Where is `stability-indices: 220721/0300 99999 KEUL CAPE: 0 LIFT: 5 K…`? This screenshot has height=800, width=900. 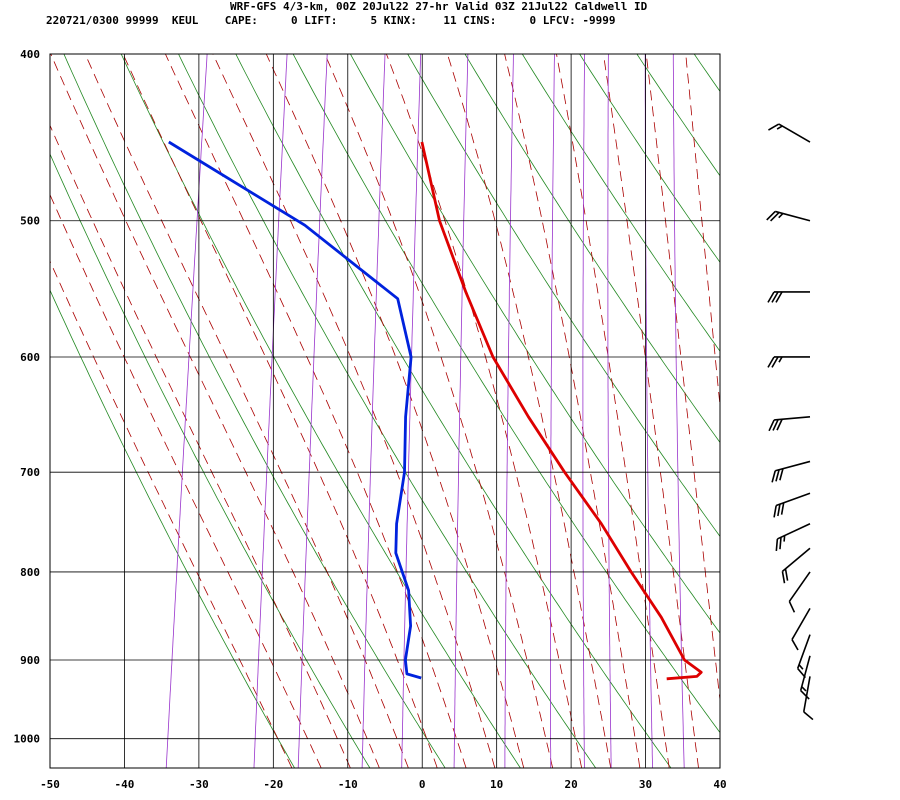
stability-indices: 220721/0300 99999 KEUL CAPE: 0 LIFT: 5 K… is located at coordinates (331, 20).